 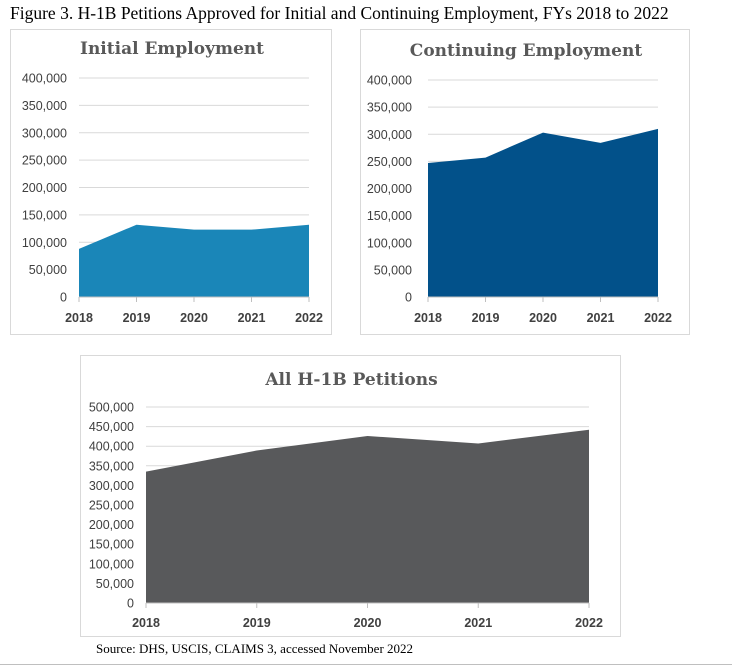 I want to click on chart-title: All H-1B Petitions, so click(x=350, y=380).